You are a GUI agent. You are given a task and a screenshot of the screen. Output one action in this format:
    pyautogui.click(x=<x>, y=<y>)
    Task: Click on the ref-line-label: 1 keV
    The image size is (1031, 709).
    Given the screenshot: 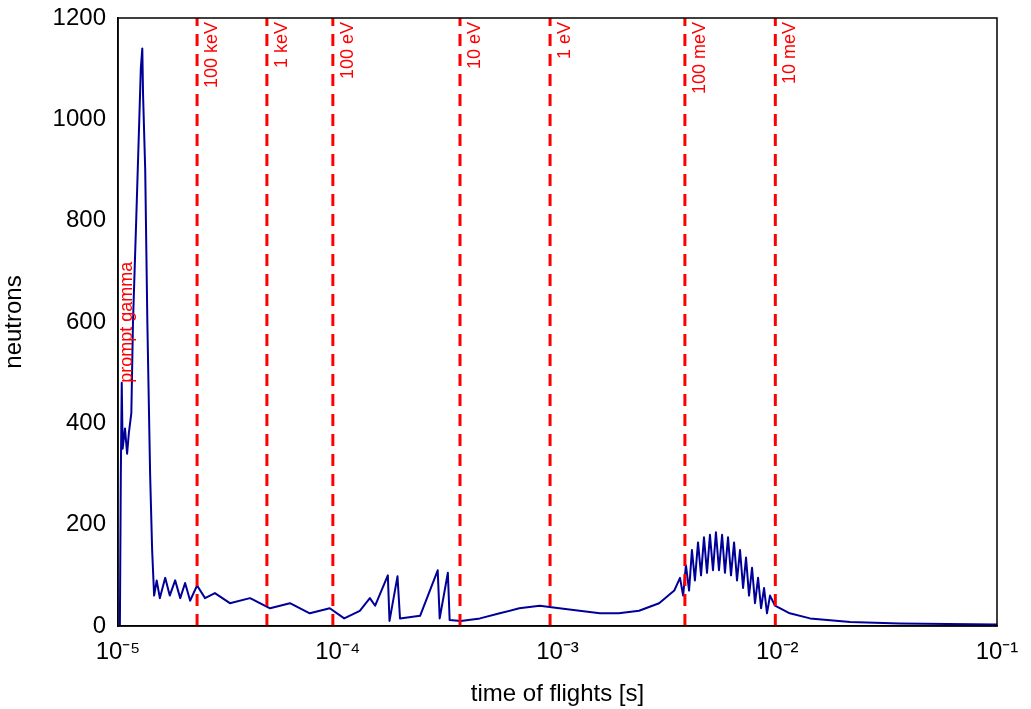 What is the action you would take?
    pyautogui.click(x=280, y=45)
    